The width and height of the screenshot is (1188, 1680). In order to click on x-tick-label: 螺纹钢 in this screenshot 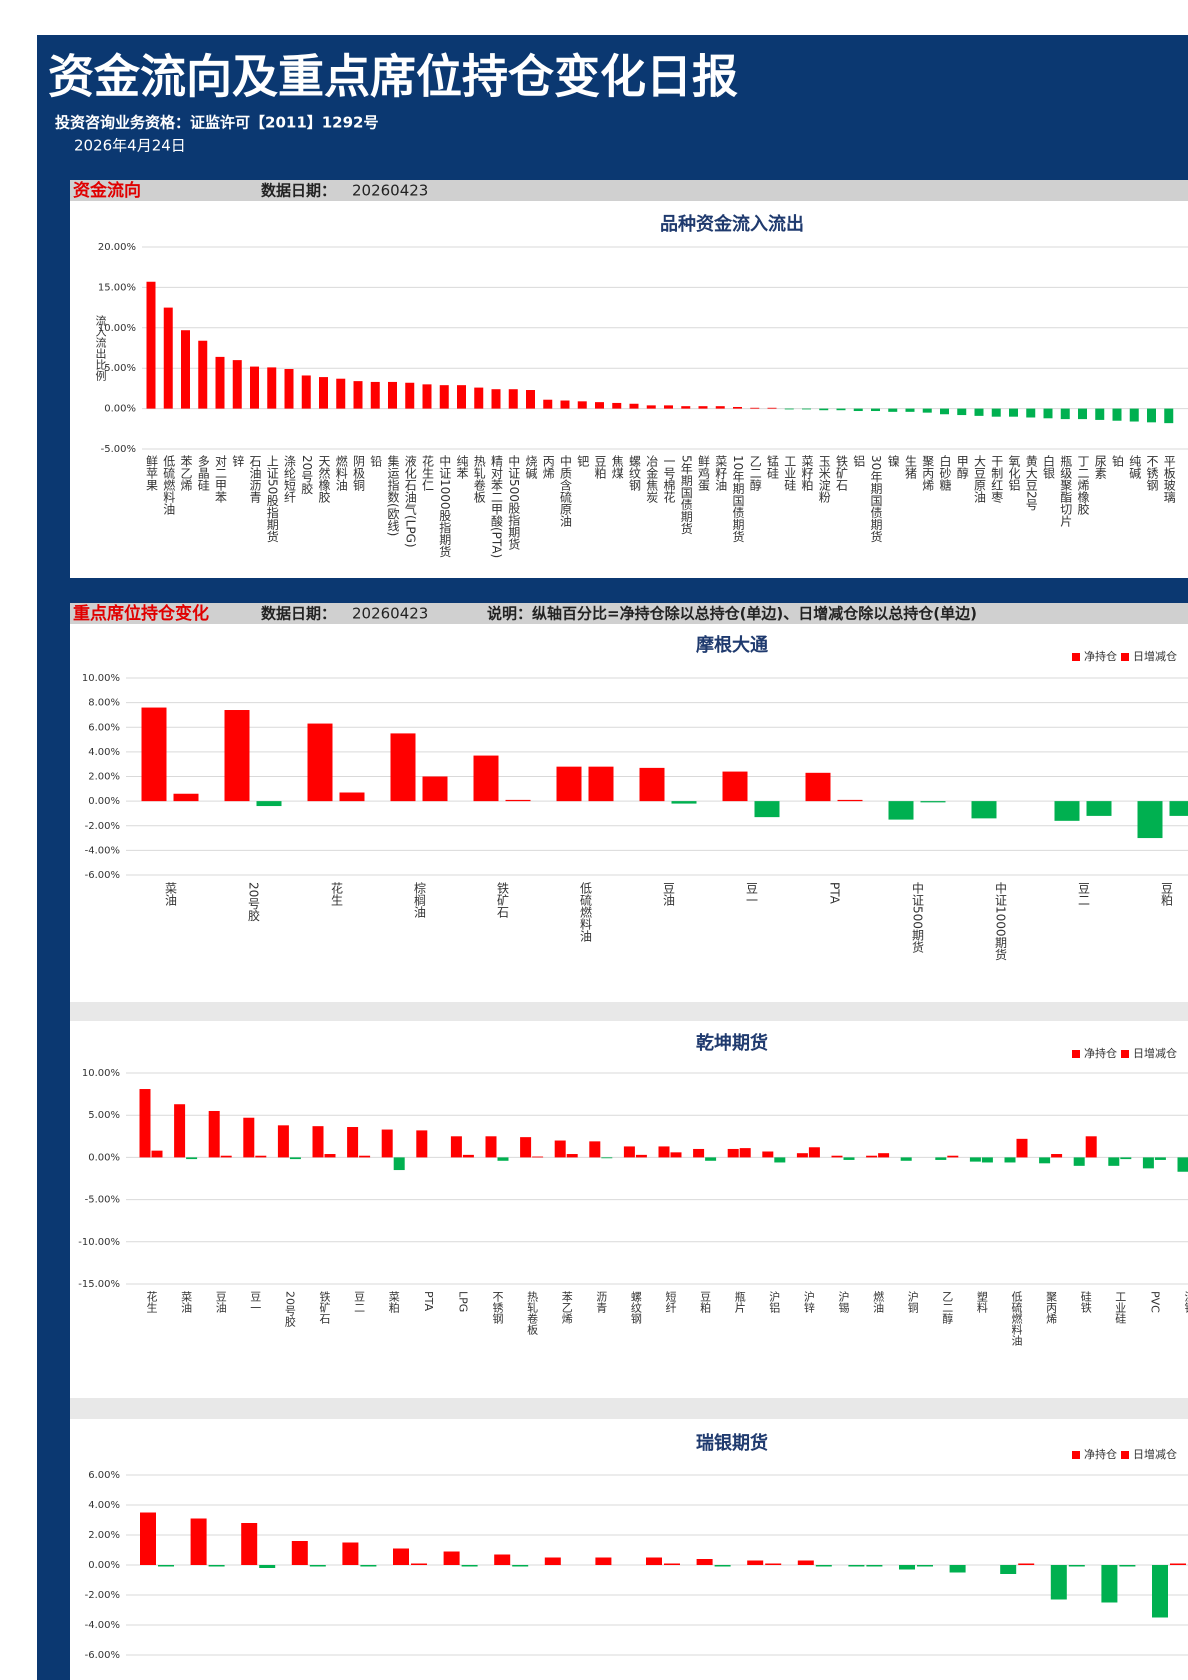, I will do `click(635, 1307)`.